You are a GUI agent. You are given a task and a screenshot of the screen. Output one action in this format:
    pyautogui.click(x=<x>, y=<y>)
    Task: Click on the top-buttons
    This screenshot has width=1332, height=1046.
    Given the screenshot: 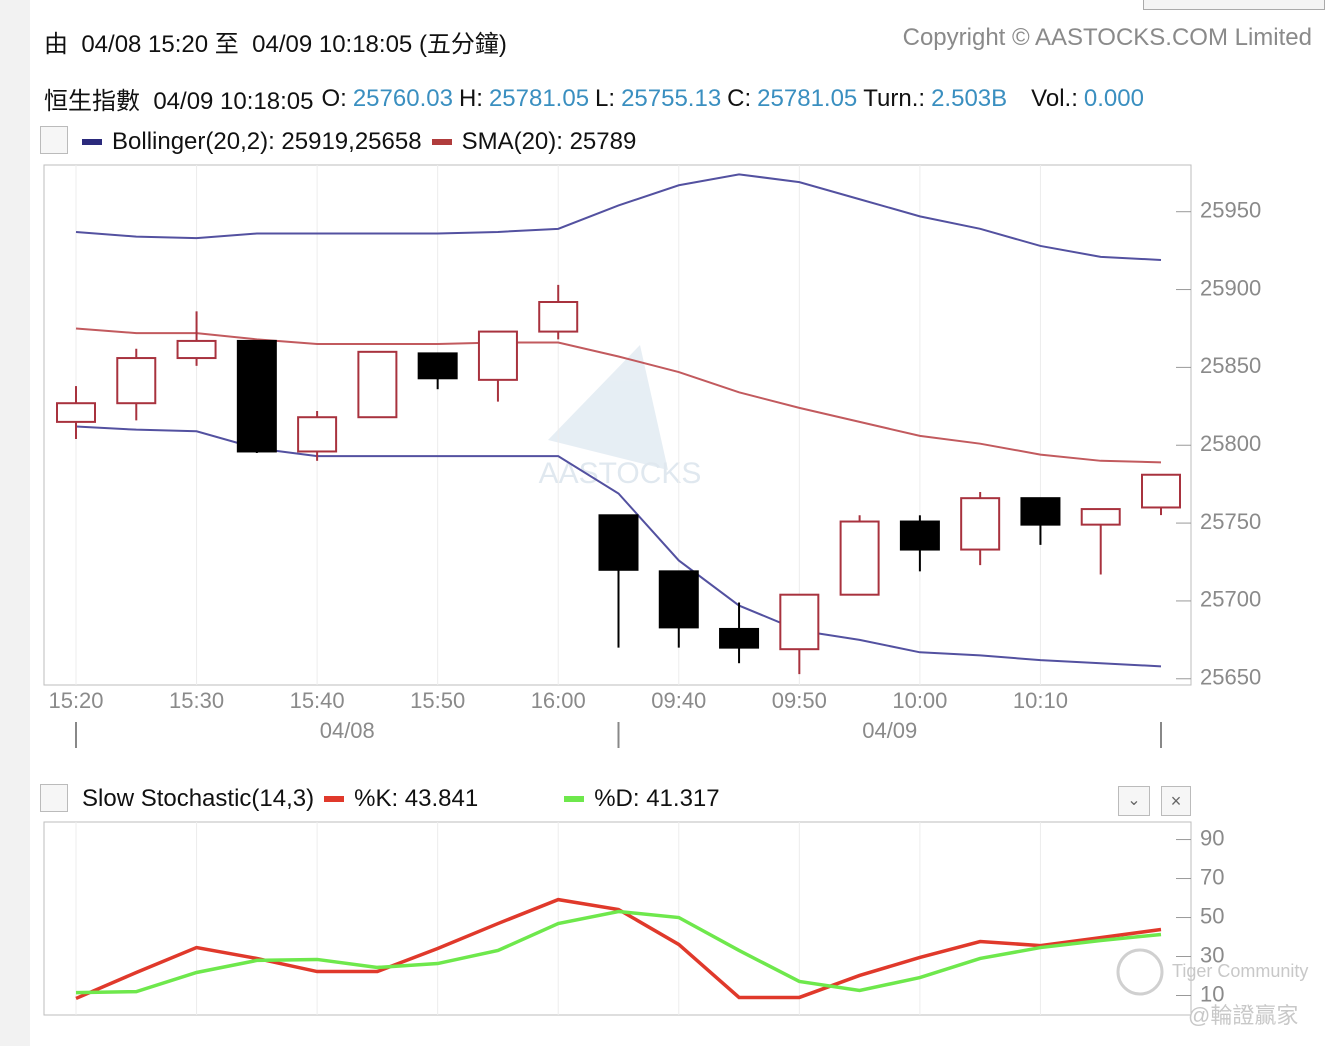 What is the action you would take?
    pyautogui.click(x=1234, y=5)
    